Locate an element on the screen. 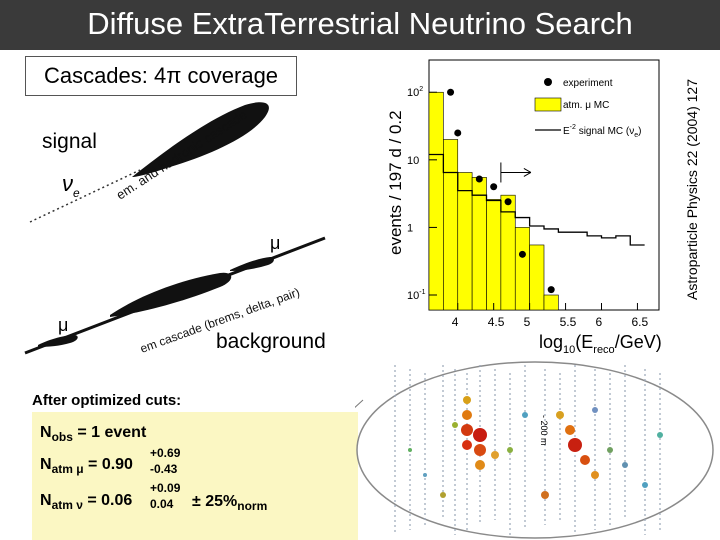 The image size is (720, 540). natm-mu-line: Natm μ = 0.90 is located at coordinates (86, 466).